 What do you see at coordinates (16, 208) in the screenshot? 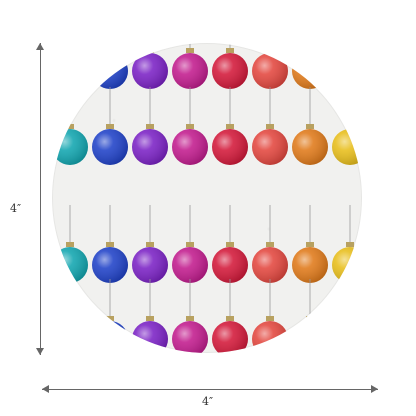
I see `height-dimension-label: 4″` at bounding box center [16, 208].